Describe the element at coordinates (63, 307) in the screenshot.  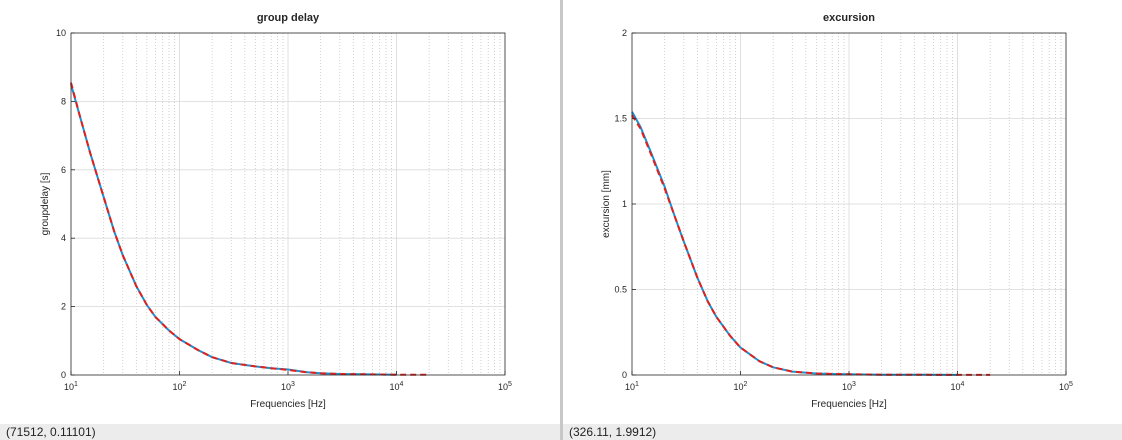
I see `y-tick-label-1: 2` at that location.